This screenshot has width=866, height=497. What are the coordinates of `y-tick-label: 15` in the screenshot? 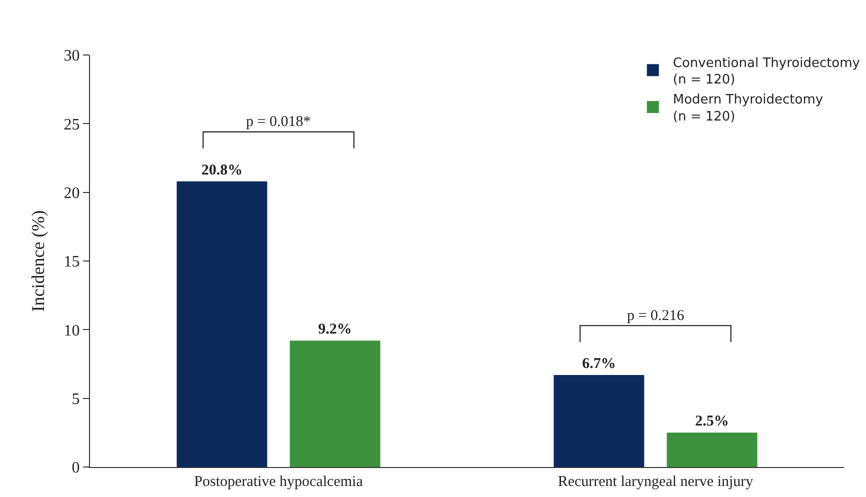 It's located at (72, 262).